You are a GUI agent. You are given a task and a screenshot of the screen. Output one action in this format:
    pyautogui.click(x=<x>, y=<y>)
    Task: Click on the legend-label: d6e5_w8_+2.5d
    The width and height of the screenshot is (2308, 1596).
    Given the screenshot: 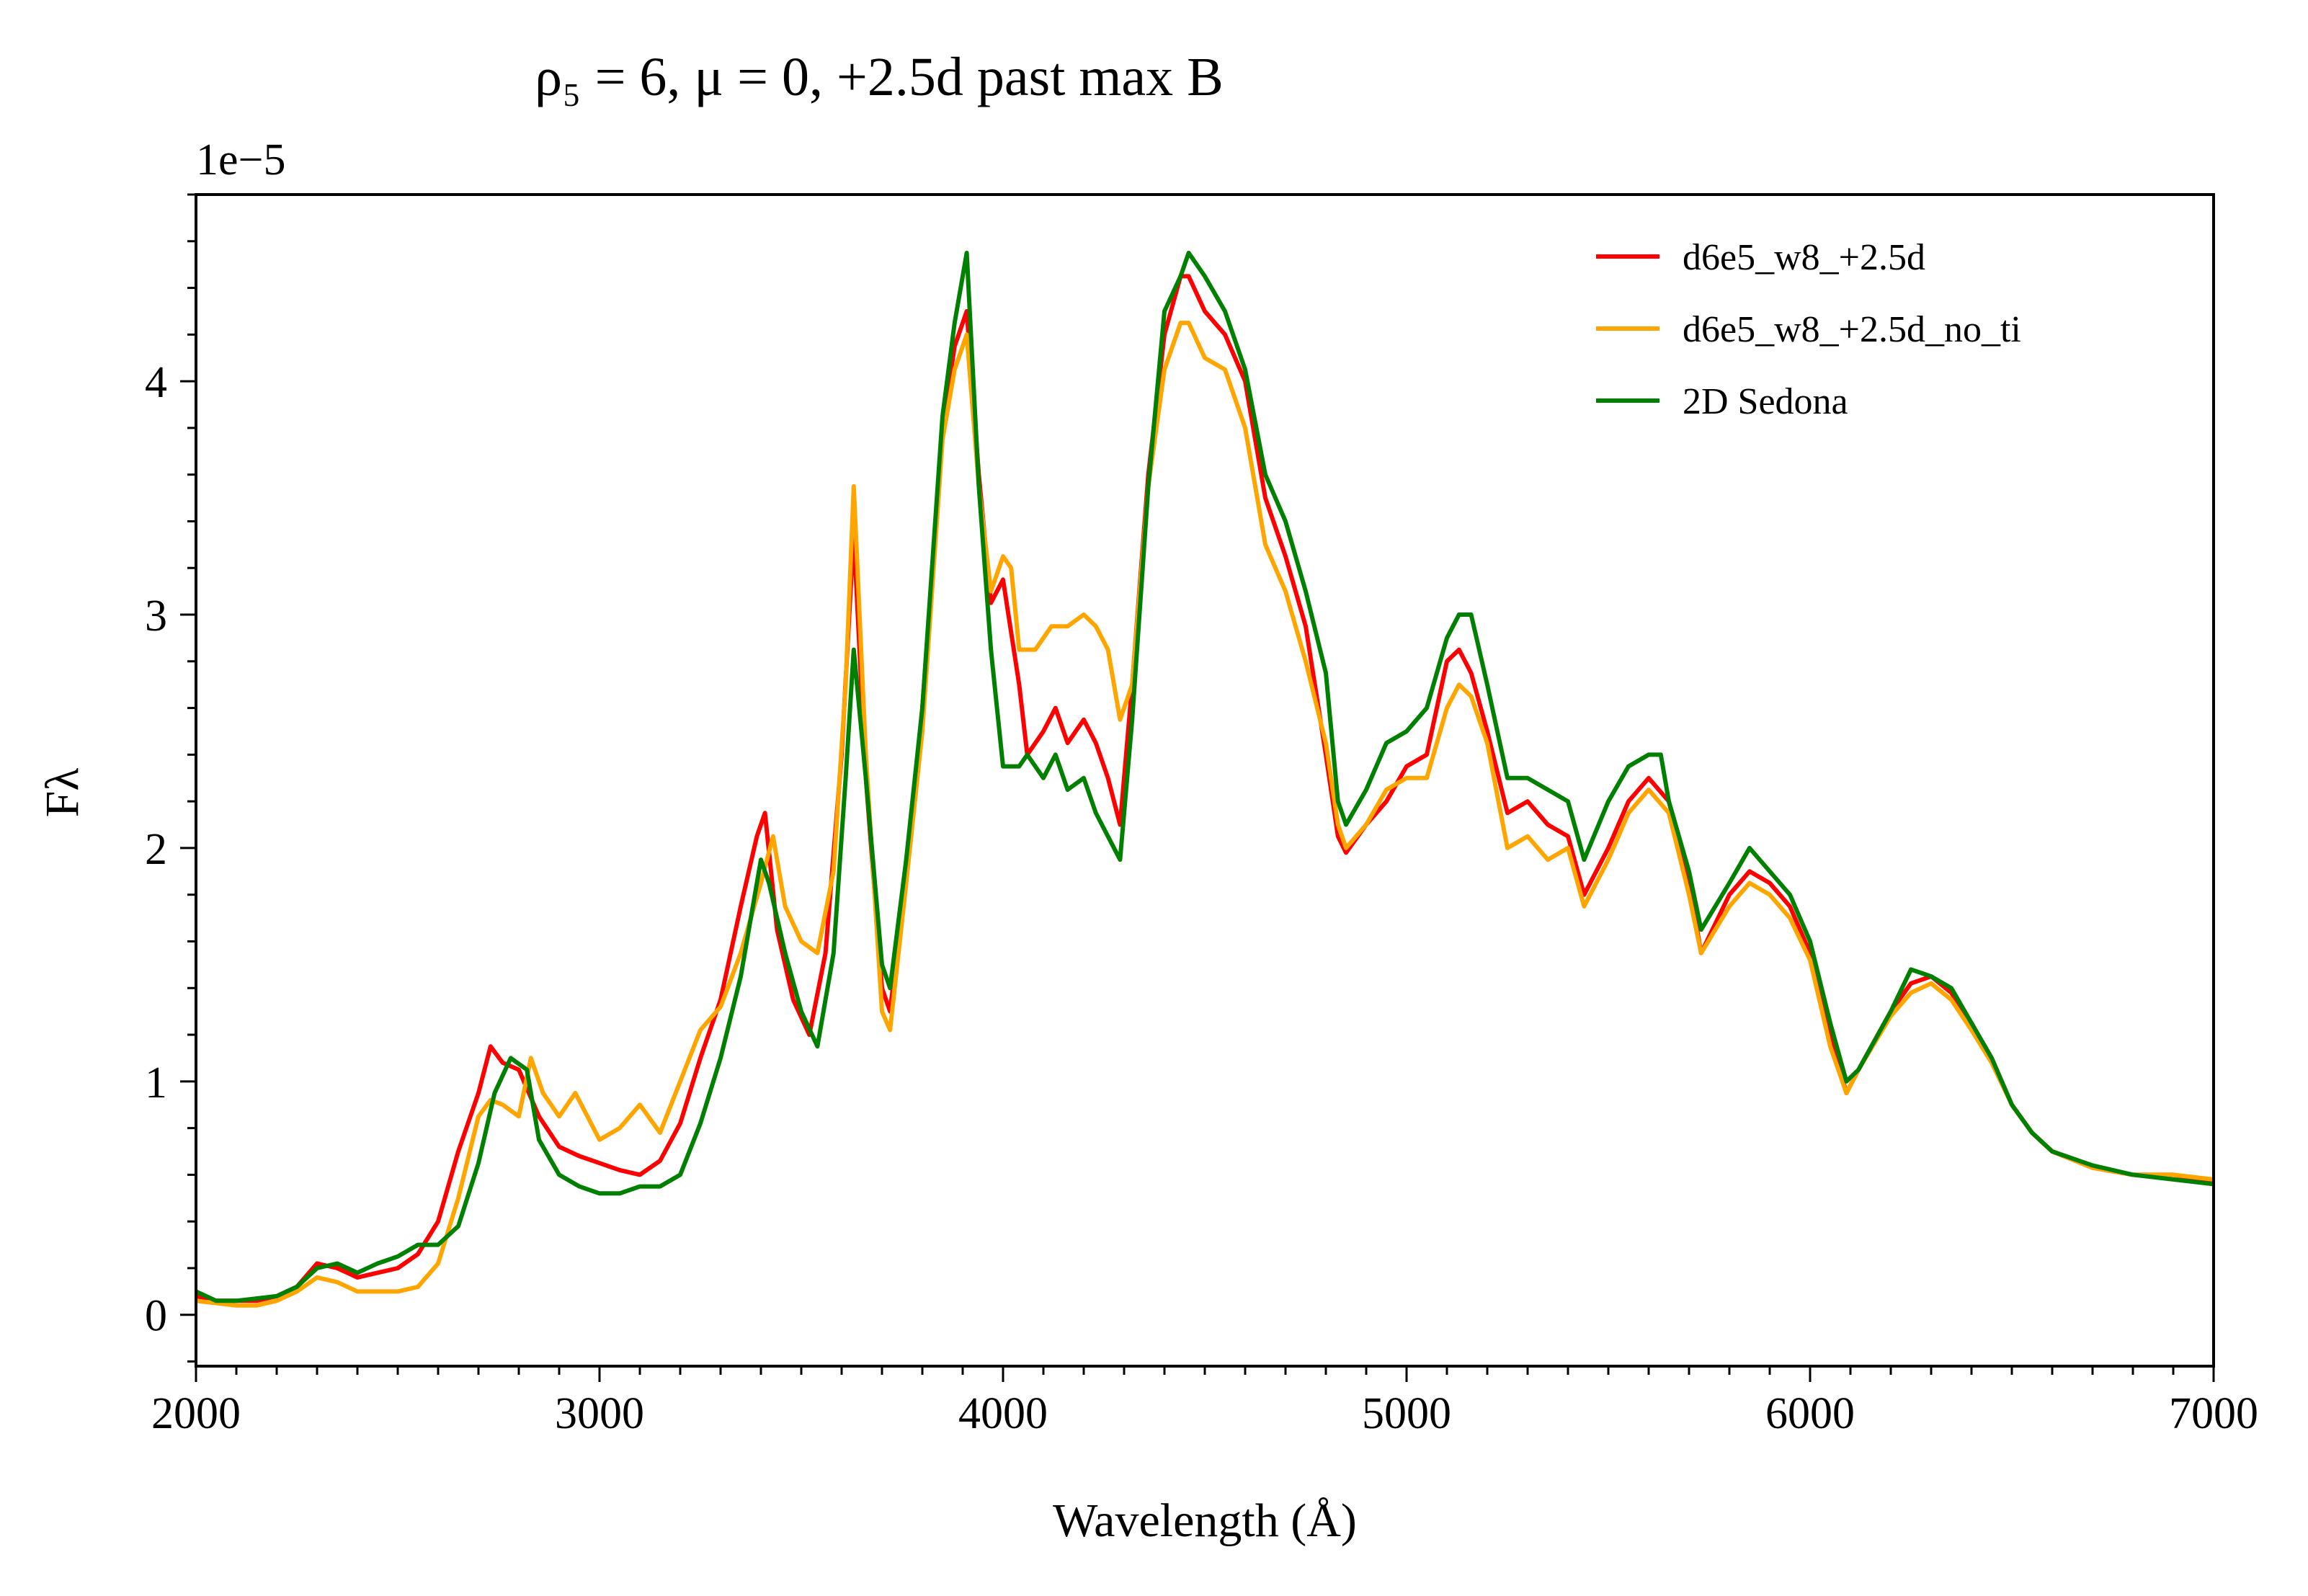 What is the action you would take?
    pyautogui.click(x=1804, y=257)
    